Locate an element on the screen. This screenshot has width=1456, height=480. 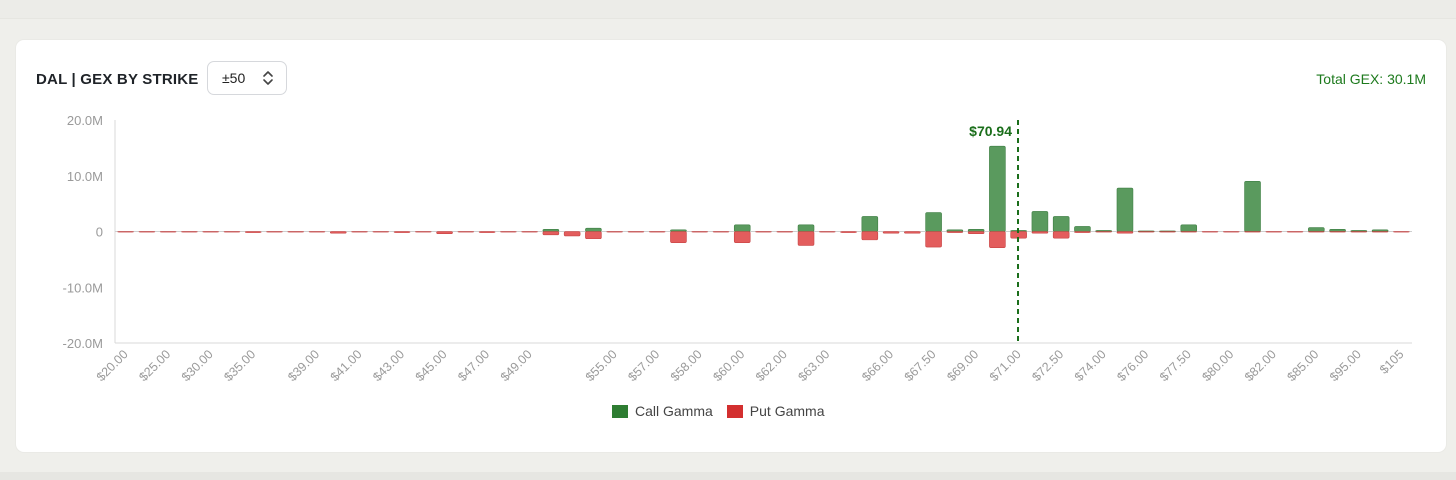
total-gex: Total GEX: 30.1M is located at coordinates (1371, 79).